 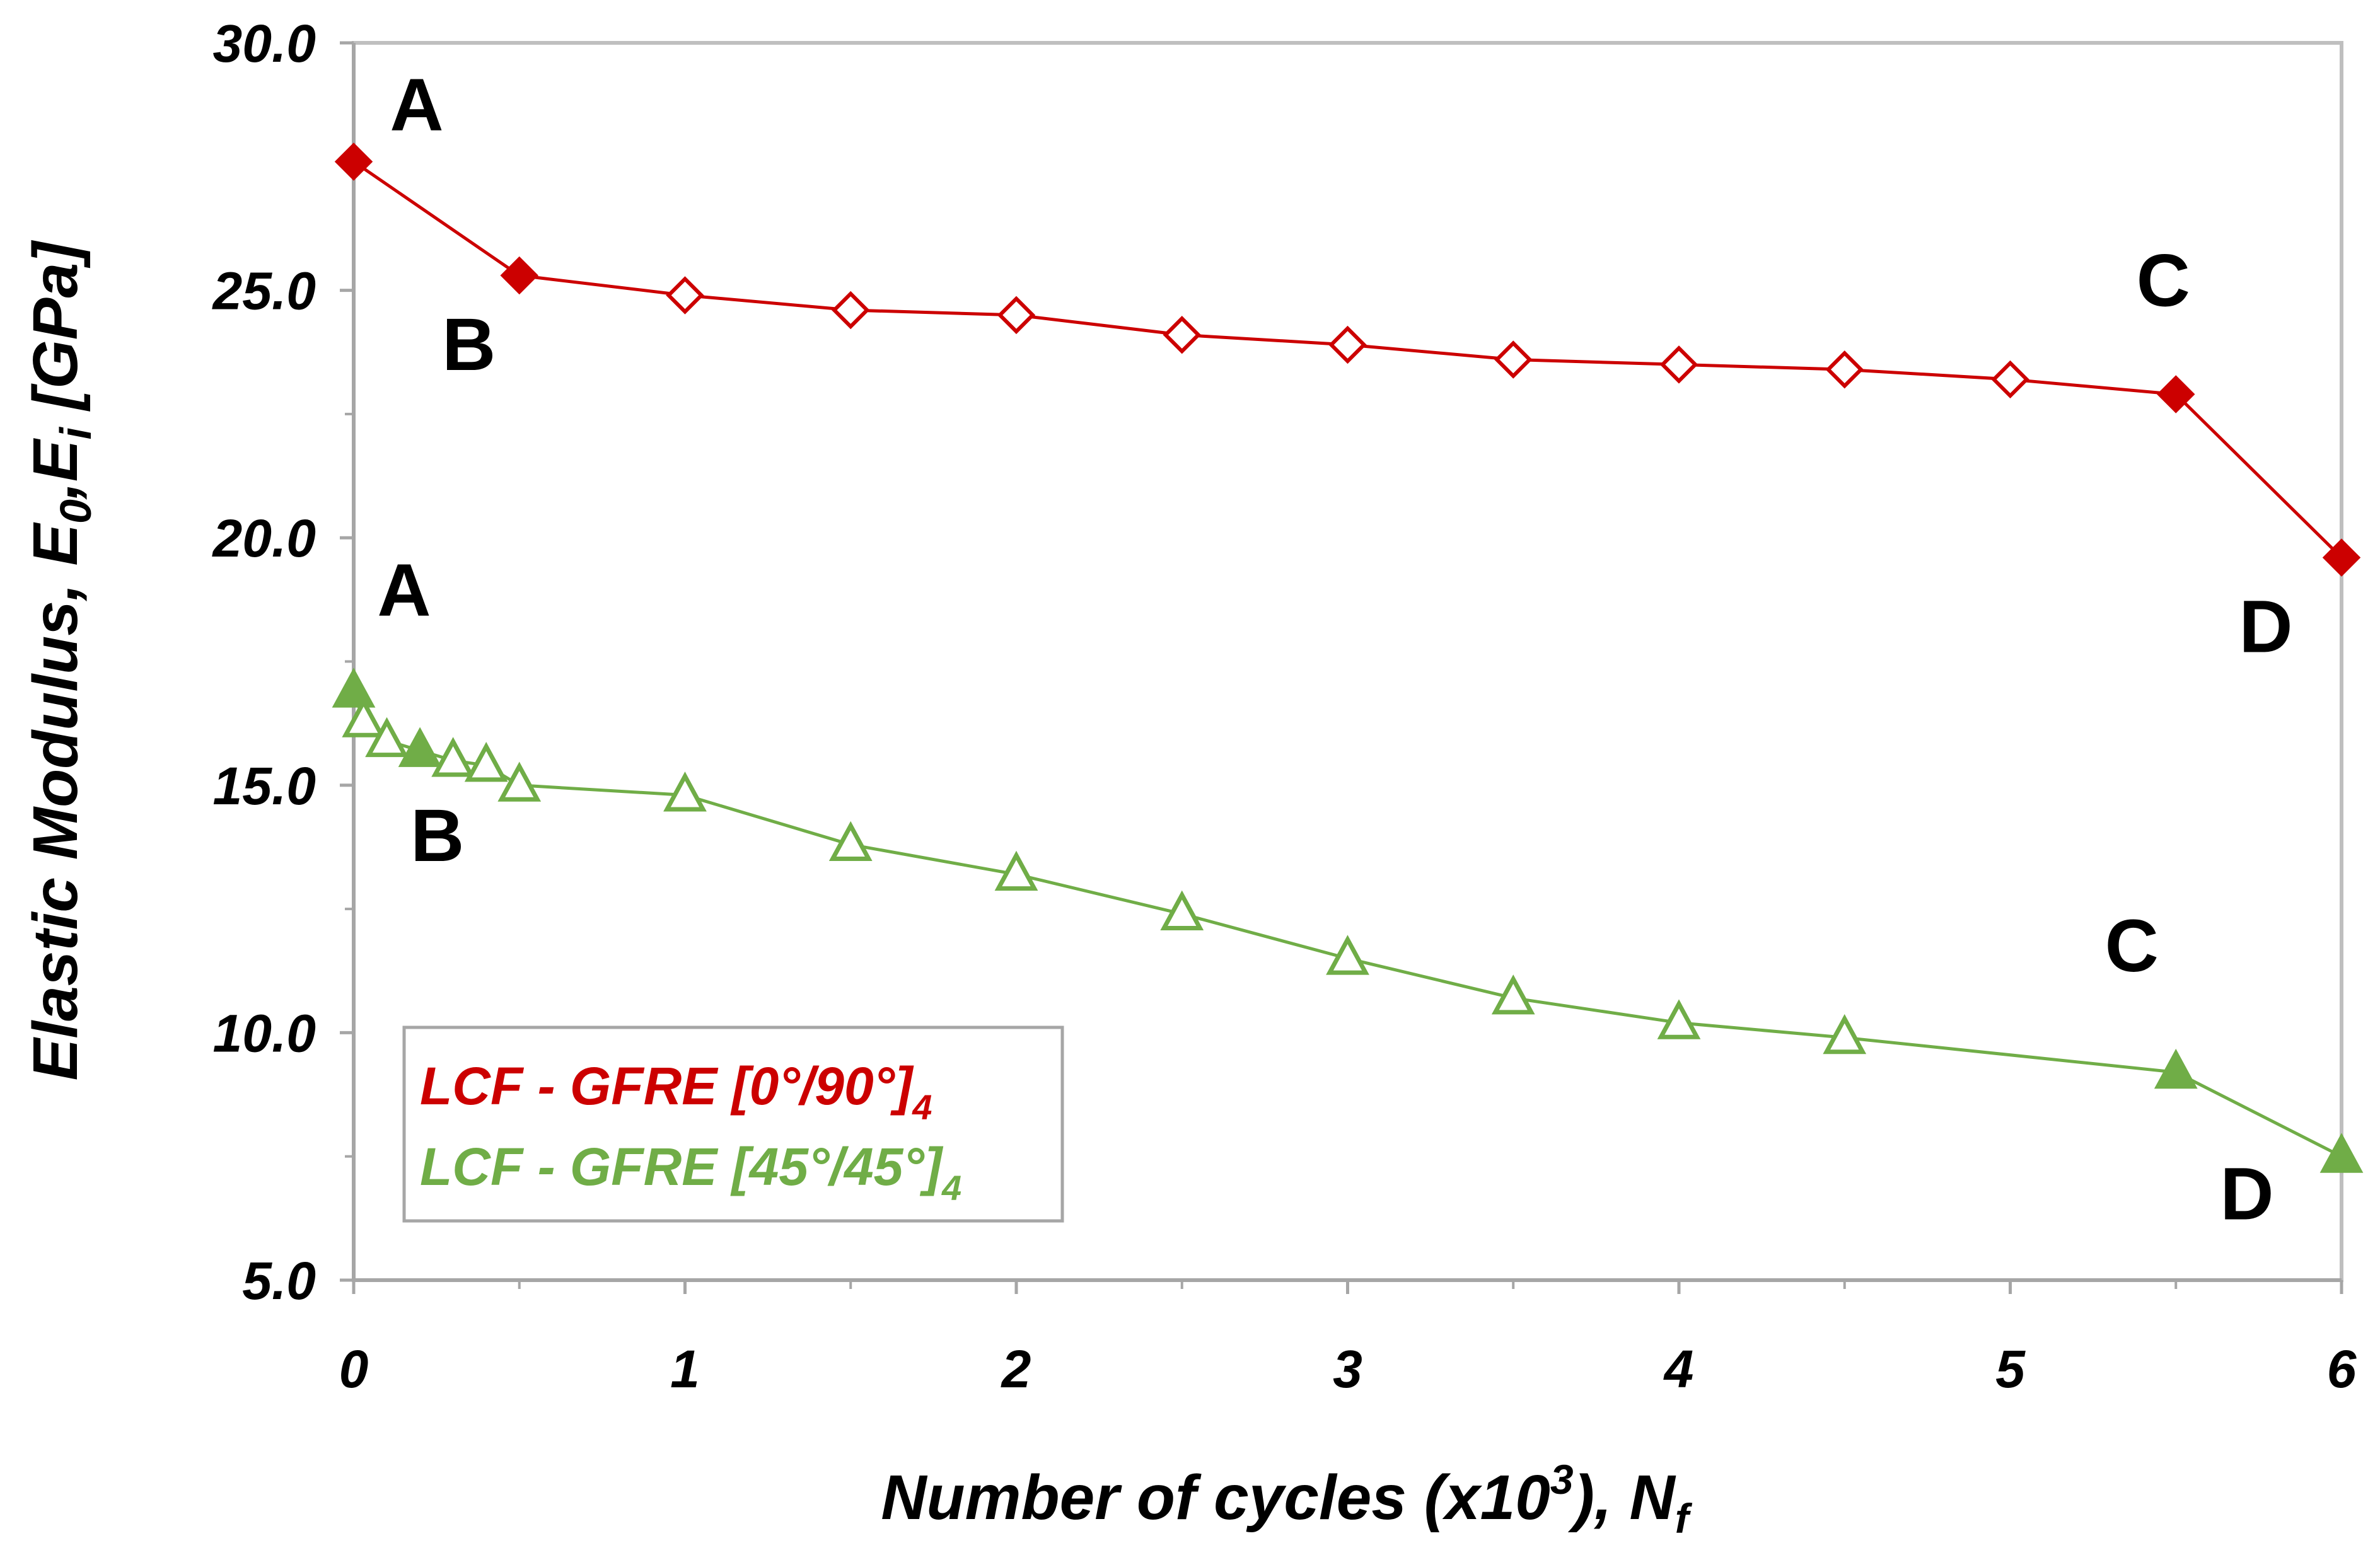 I want to click on legend-entry-1: LCF - GFRE [0°/90°]4, so click(x=676, y=1091).